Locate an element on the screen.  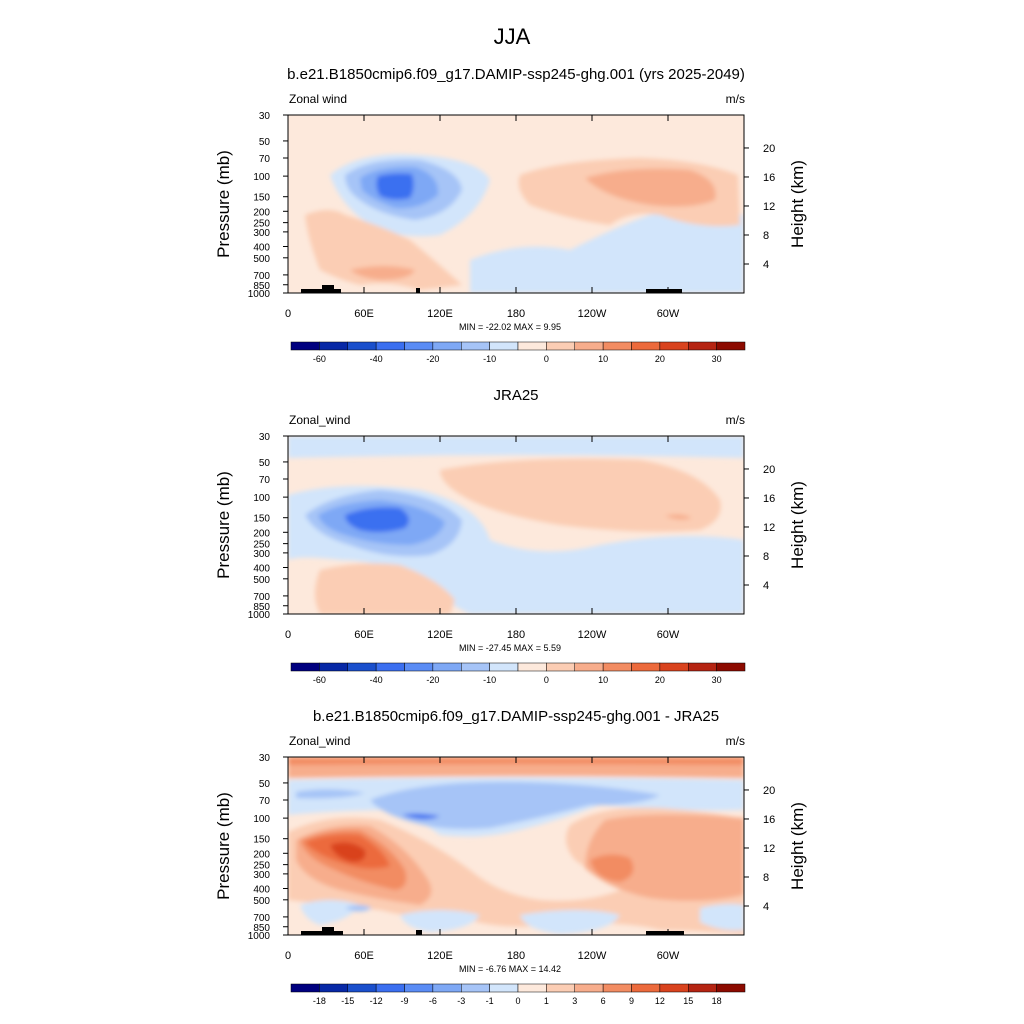
x-tick-label: 120W is located at coordinates (592, 635).